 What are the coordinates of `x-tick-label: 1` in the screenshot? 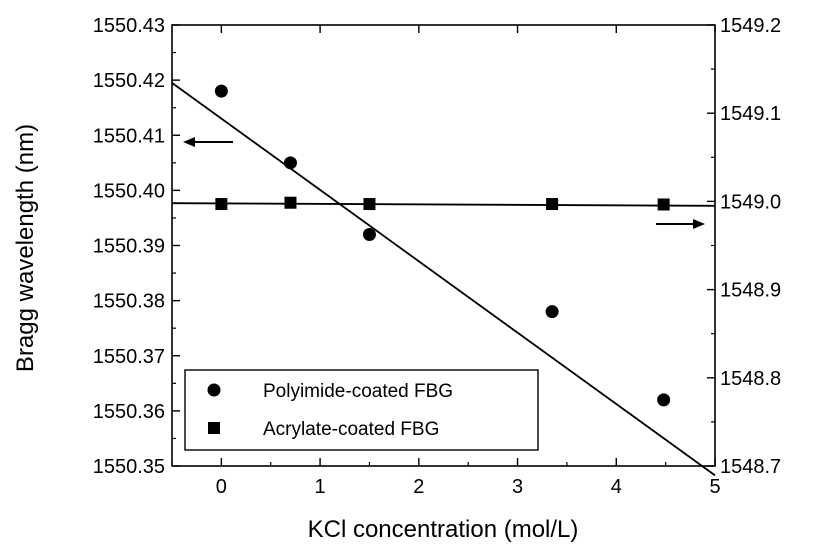 It's located at (320, 487).